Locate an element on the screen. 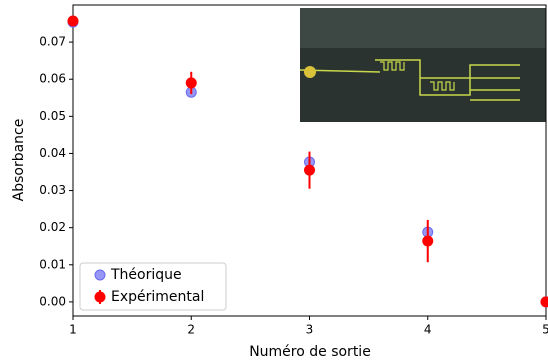 The width and height of the screenshot is (548, 362). inset-photo is located at coordinates (422, 65).